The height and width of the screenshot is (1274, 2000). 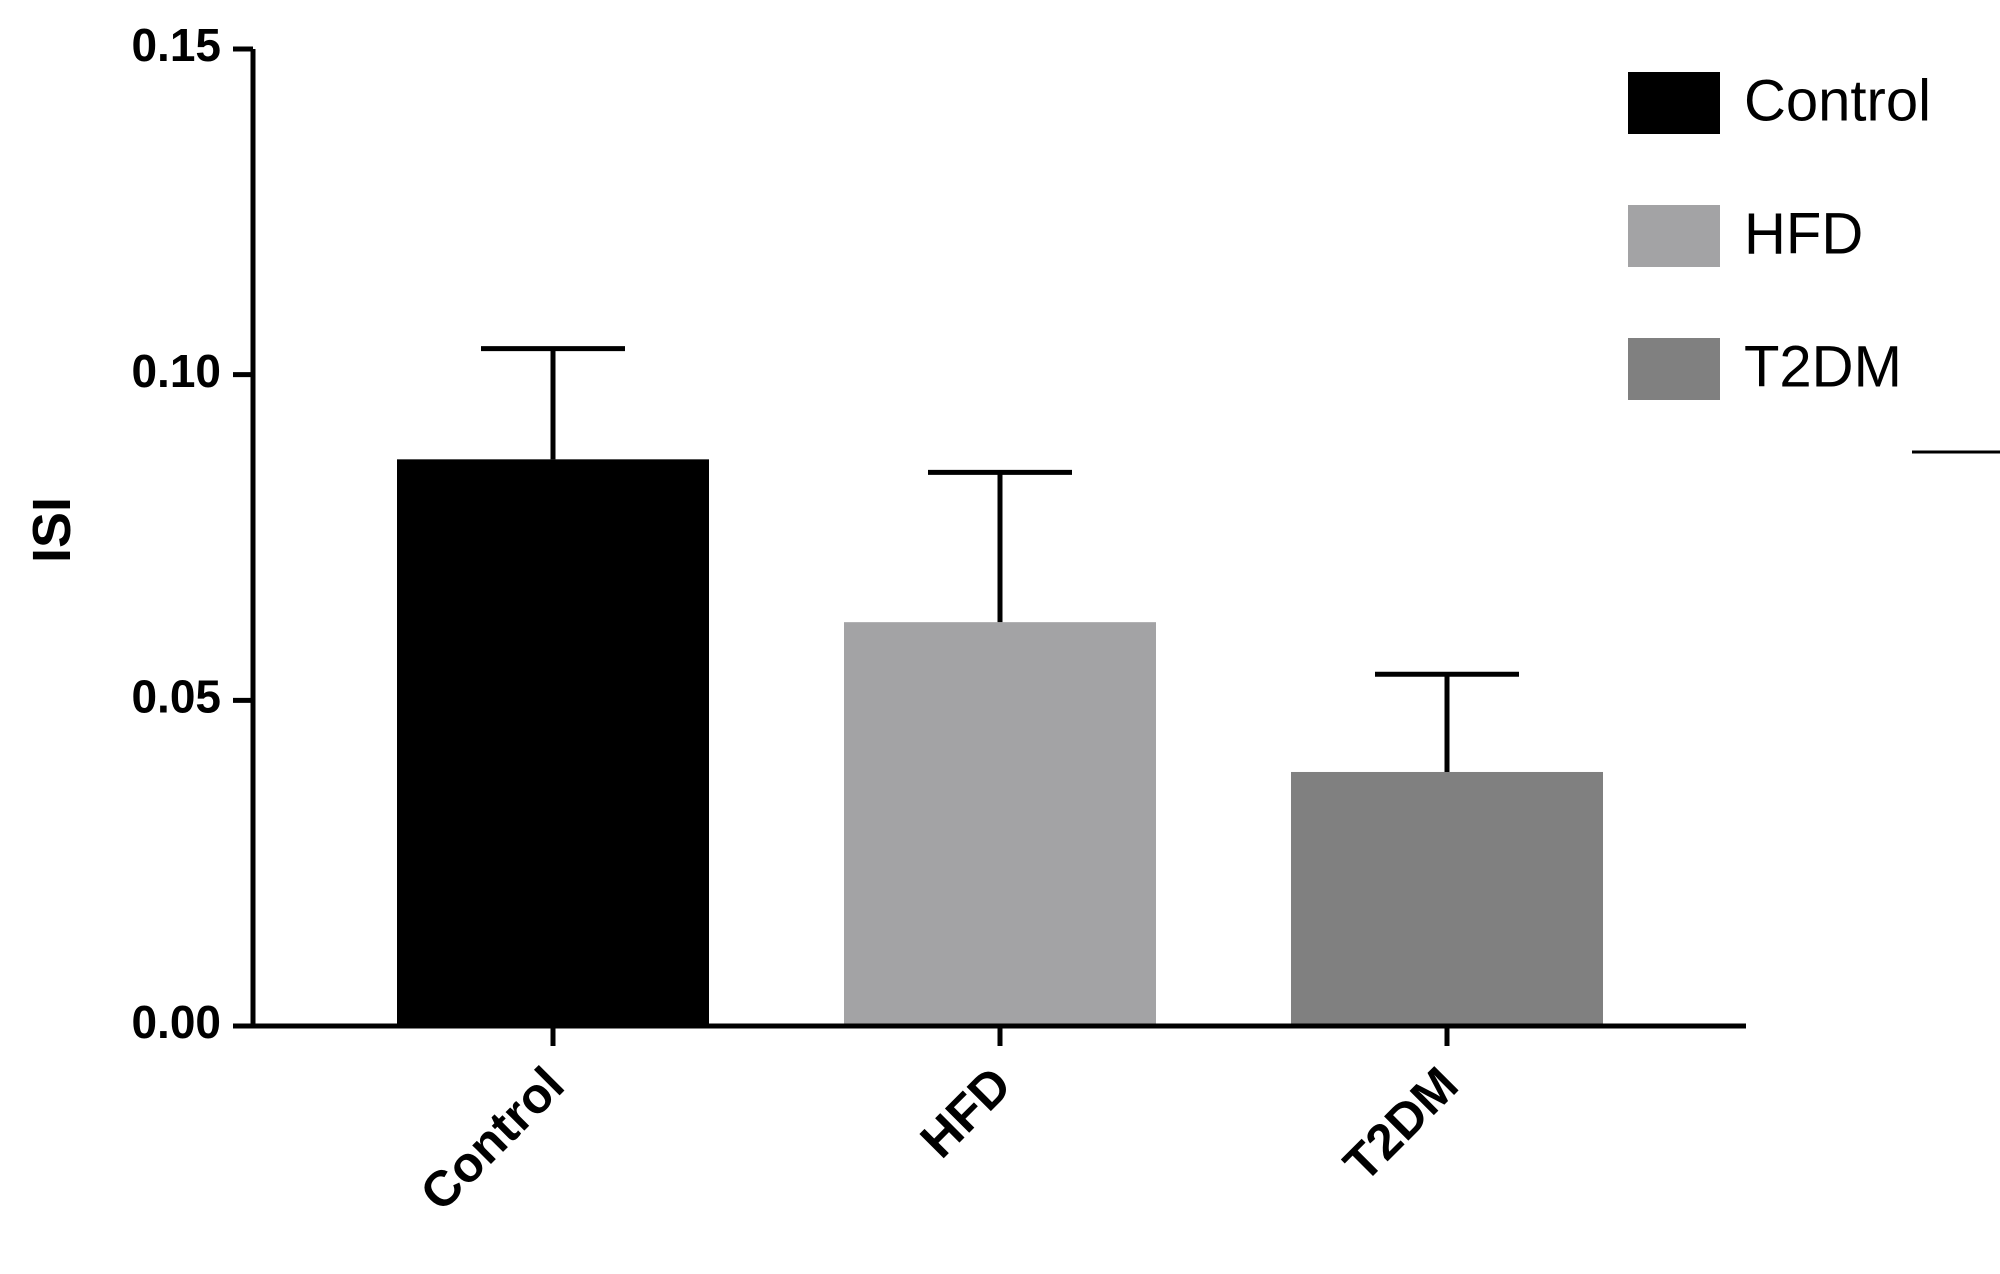 What do you see at coordinates (1401, 1124) in the screenshot?
I see `x-tick-label-t2dm: T2DM` at bounding box center [1401, 1124].